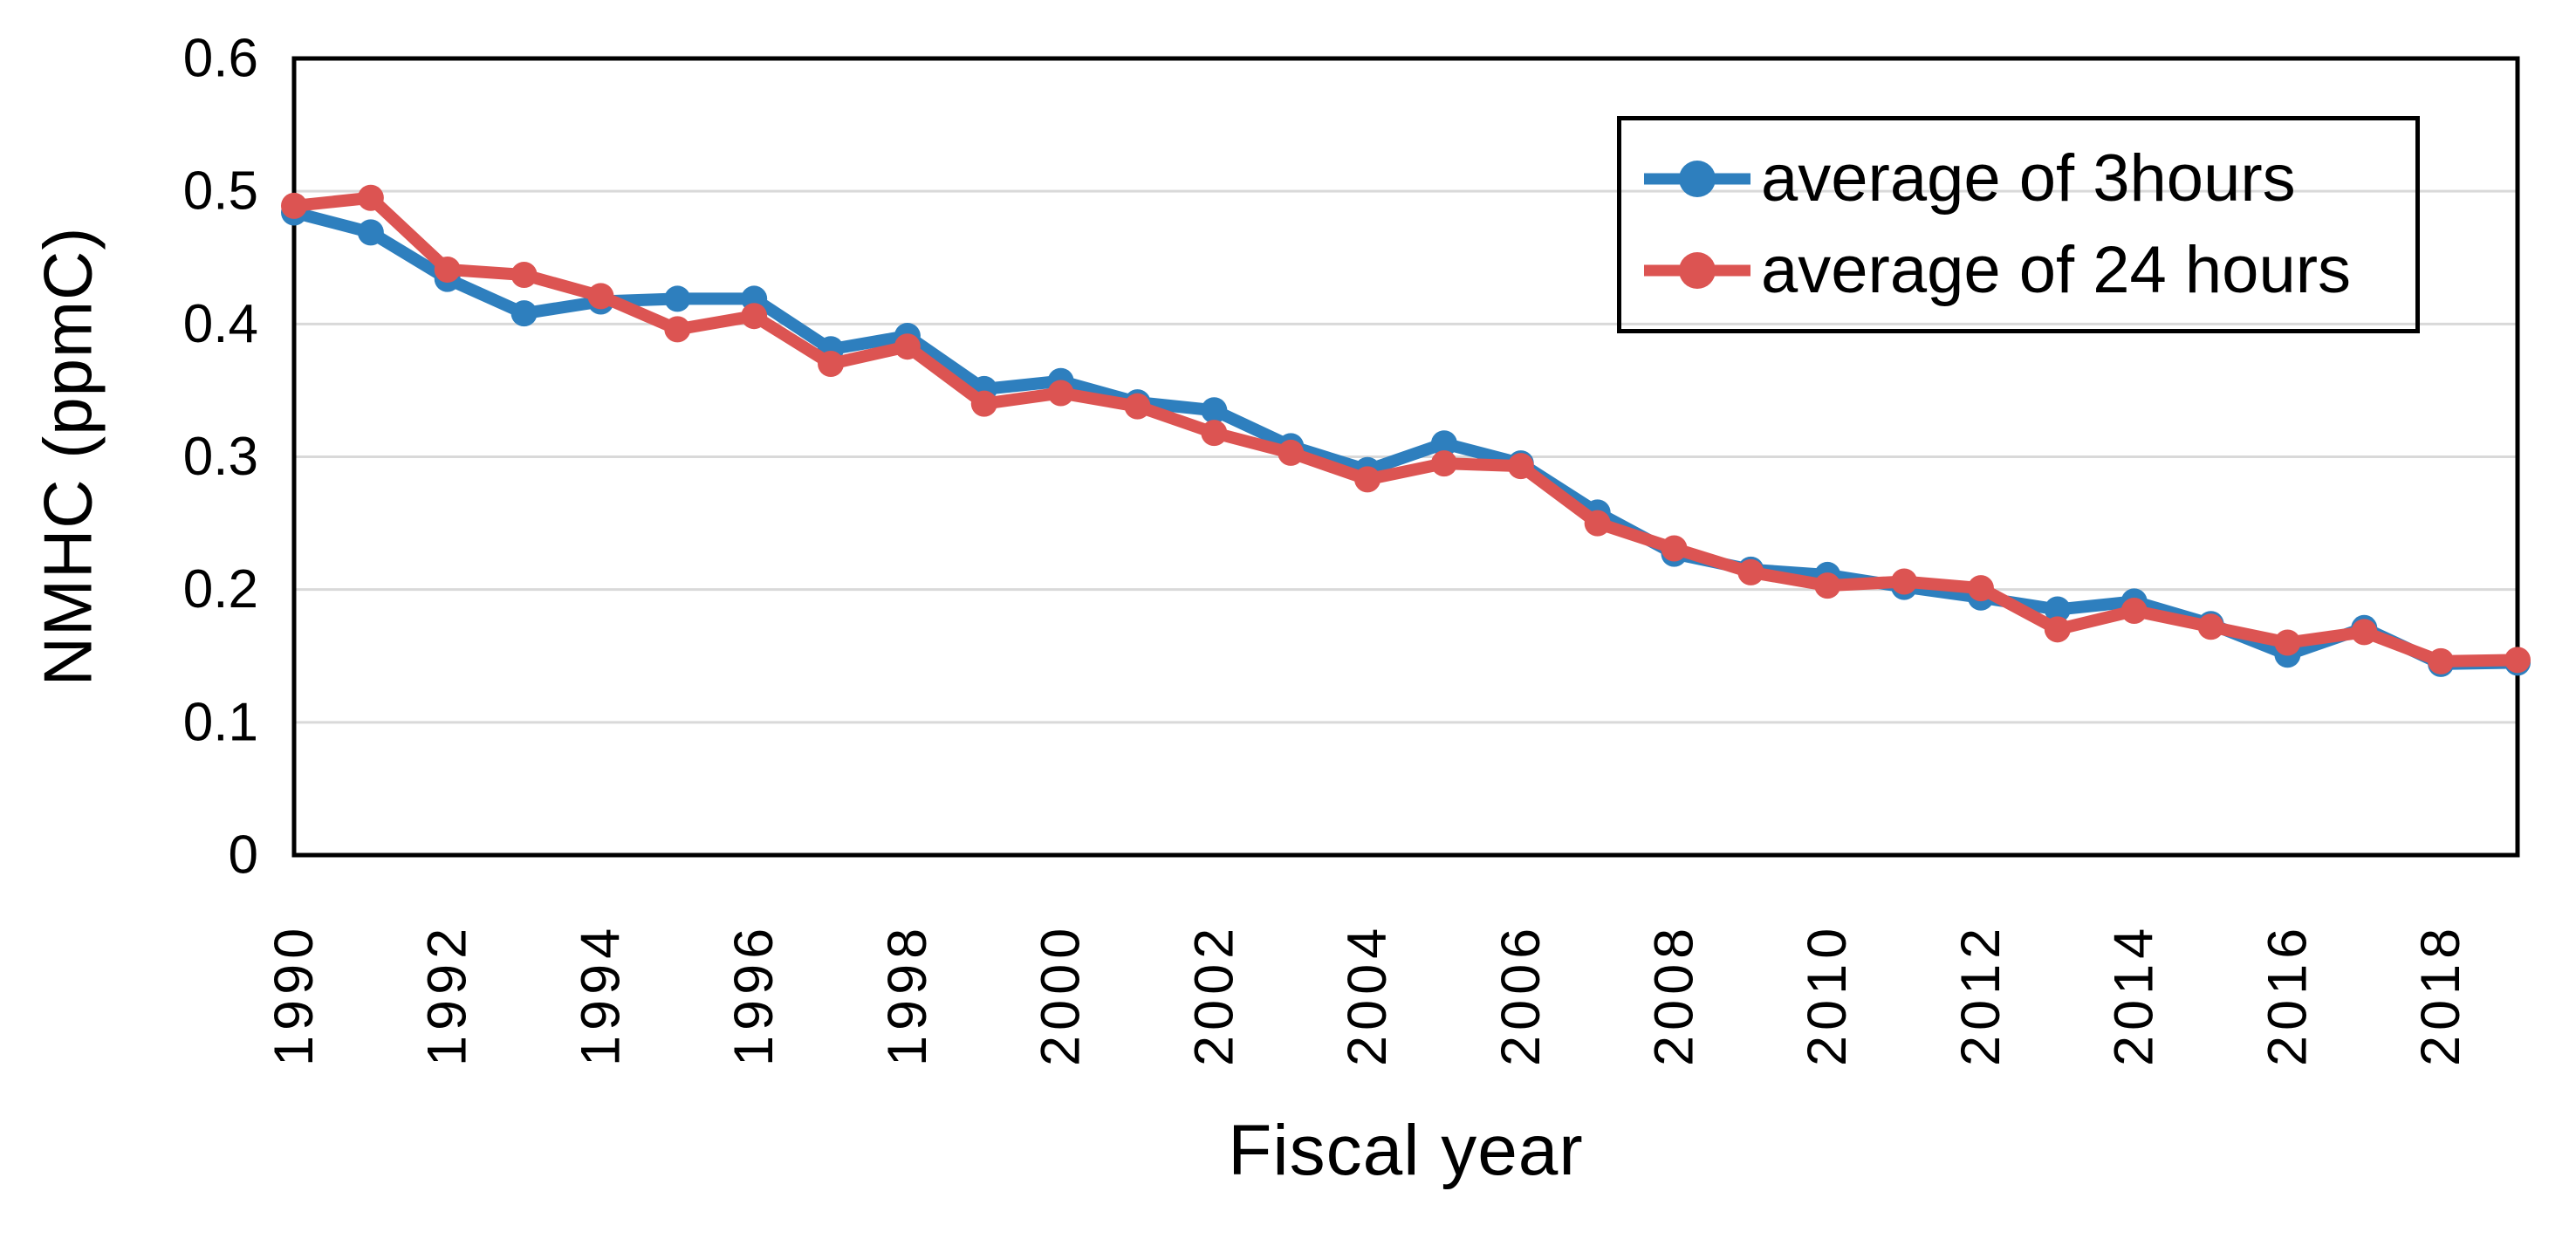 Image resolution: width=2576 pixels, height=1246 pixels. I want to click on legend-label-average-of-3hours: average of 3hours, so click(2028, 178).